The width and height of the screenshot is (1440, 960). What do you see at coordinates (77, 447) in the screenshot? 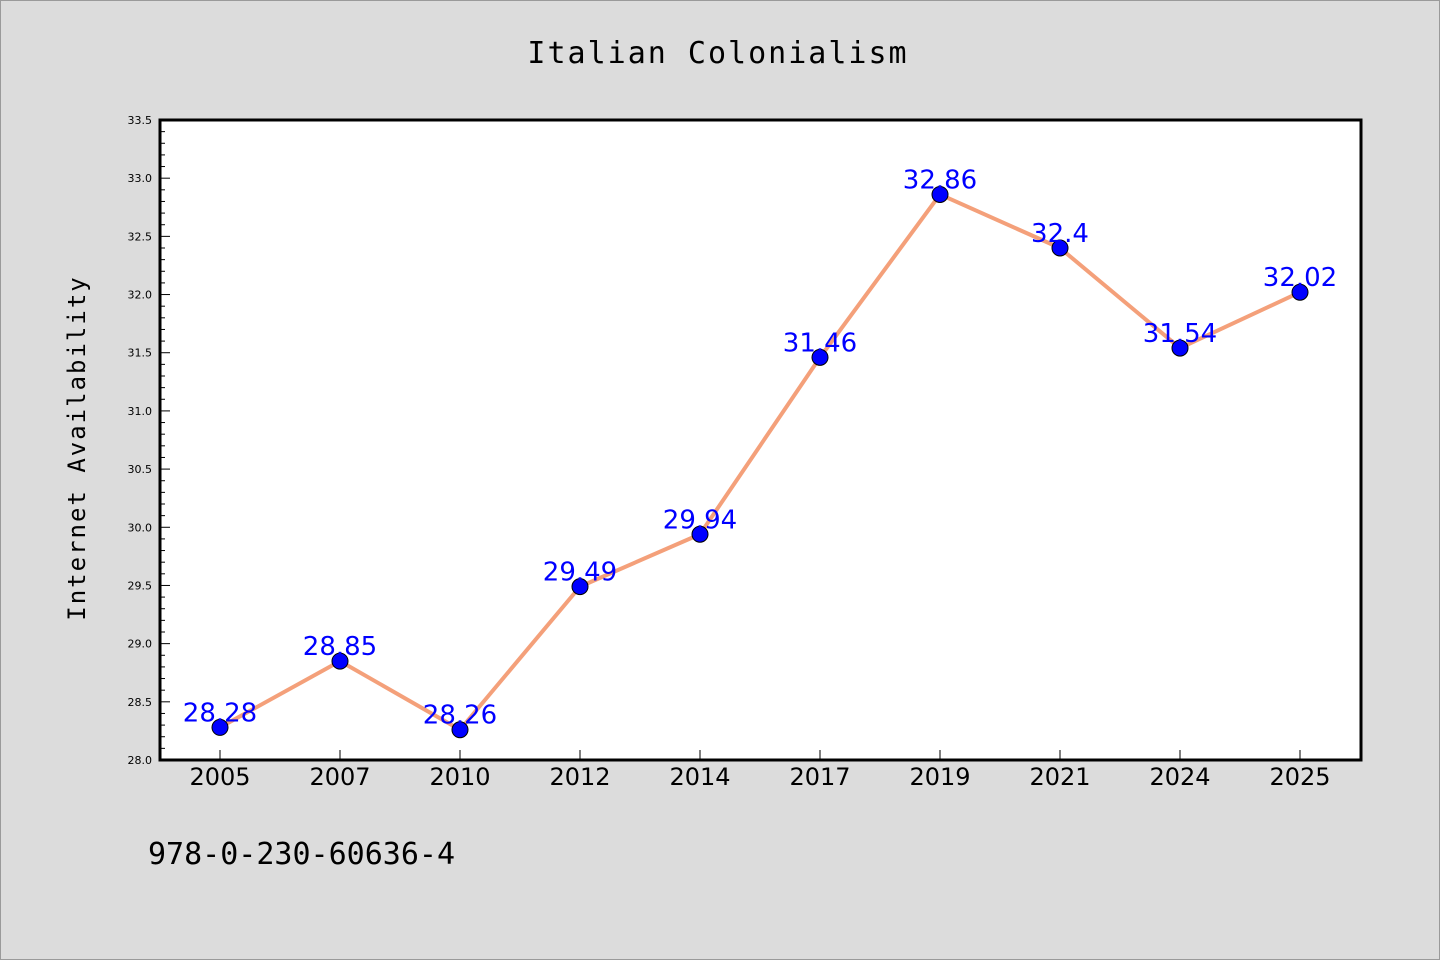
I see `y-axis-label: Internet Availability` at bounding box center [77, 447].